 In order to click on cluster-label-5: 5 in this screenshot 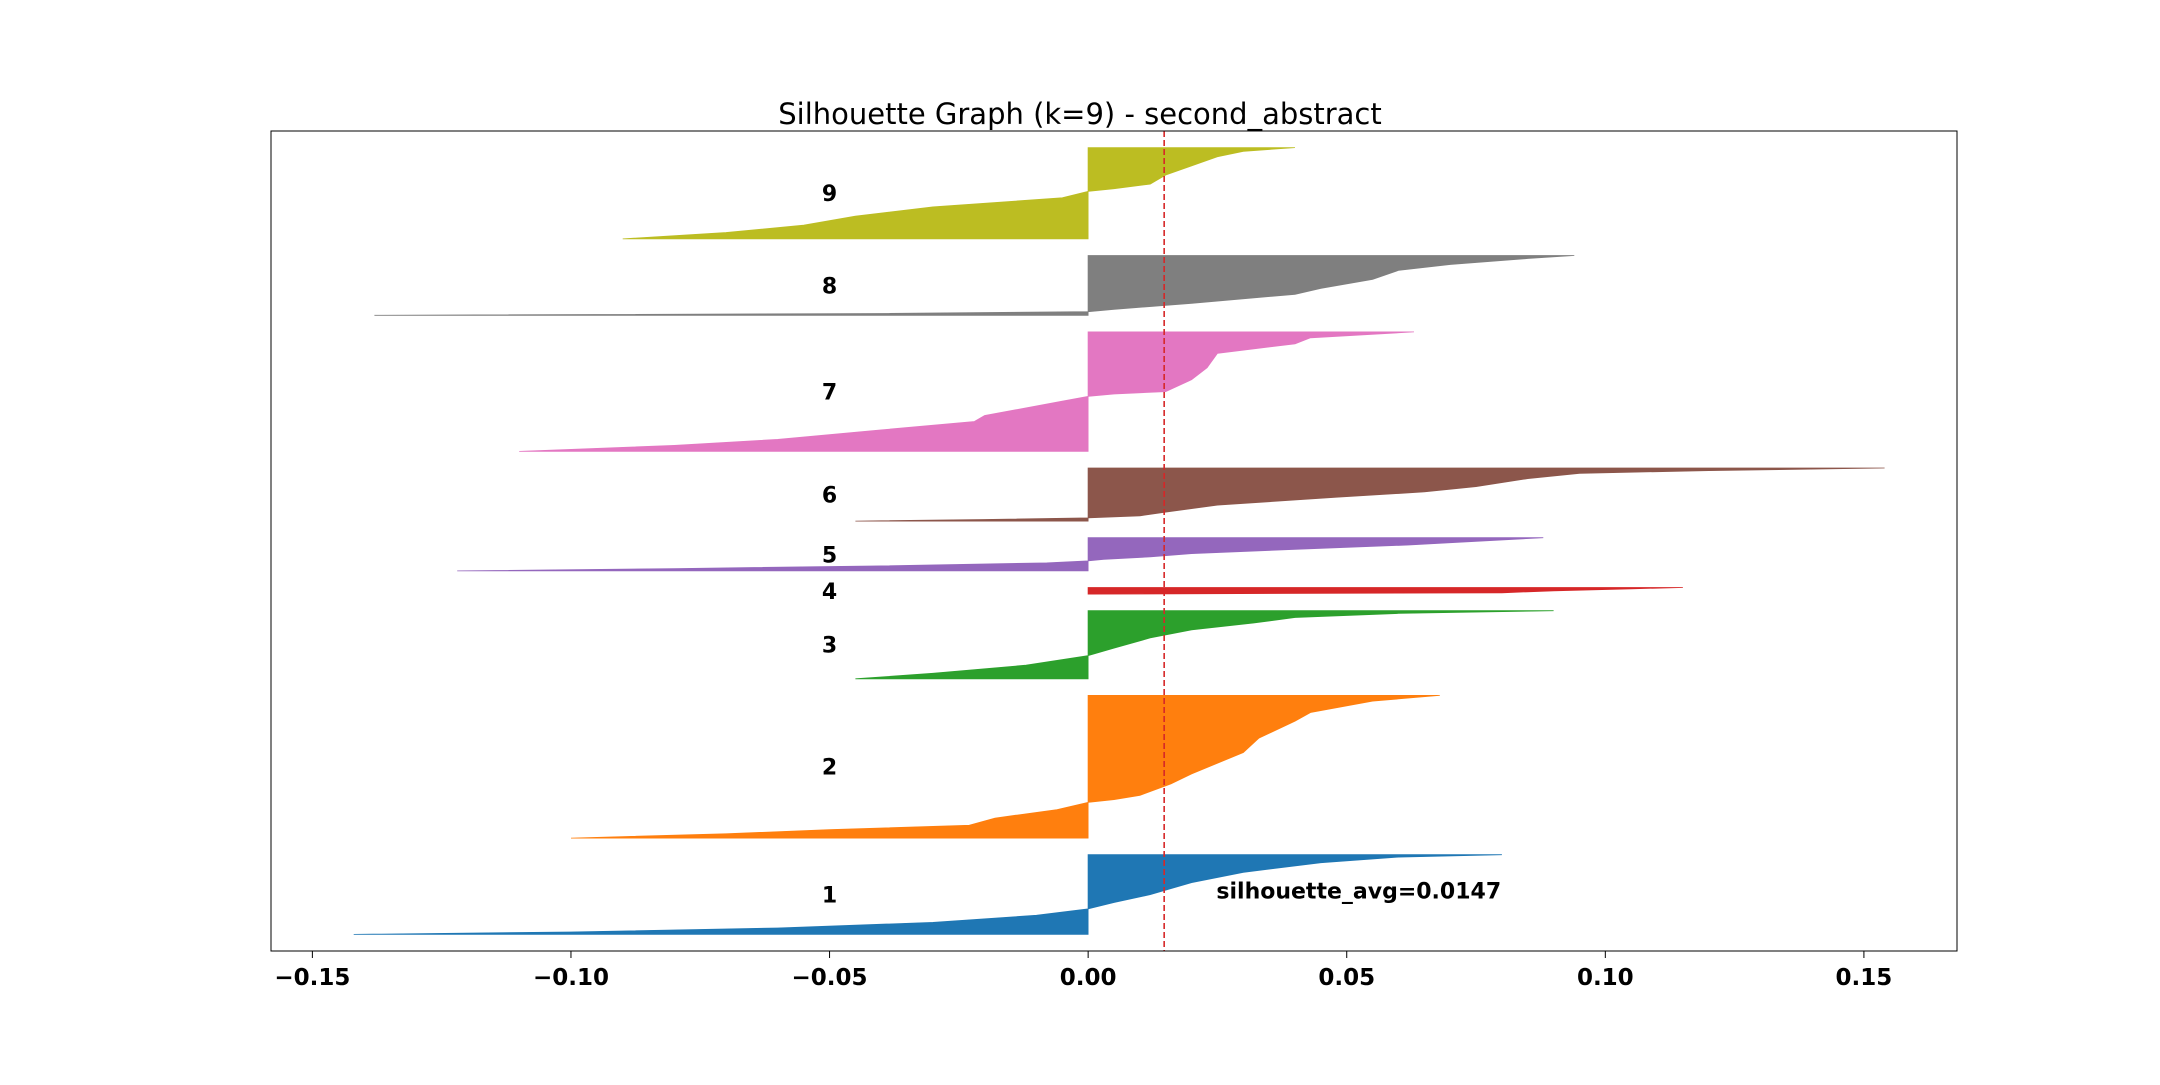, I will do `click(829, 555)`.